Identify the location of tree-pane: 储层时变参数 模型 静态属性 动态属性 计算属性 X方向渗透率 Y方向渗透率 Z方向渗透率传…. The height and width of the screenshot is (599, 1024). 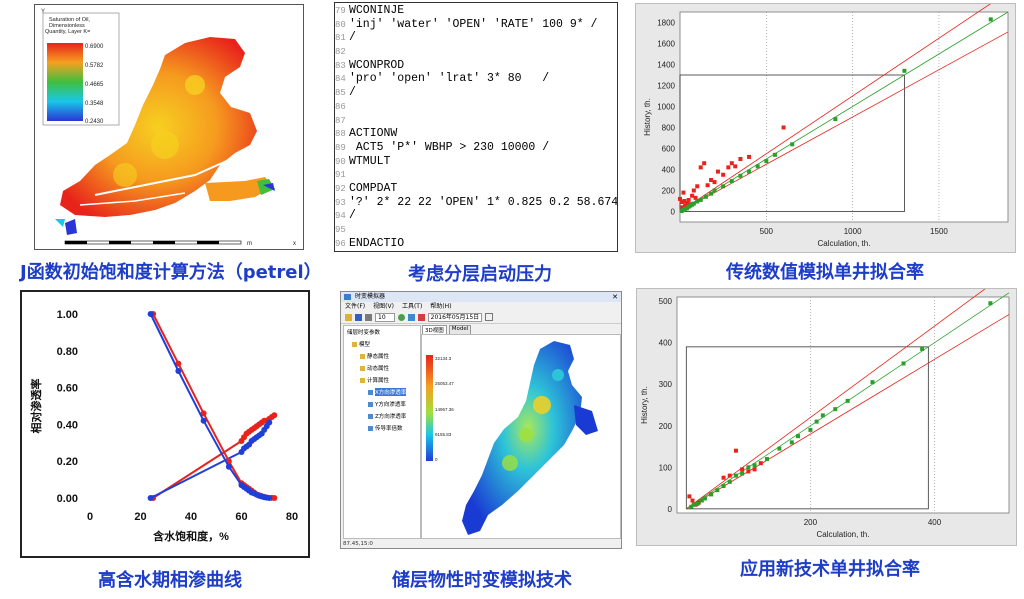
(382, 432).